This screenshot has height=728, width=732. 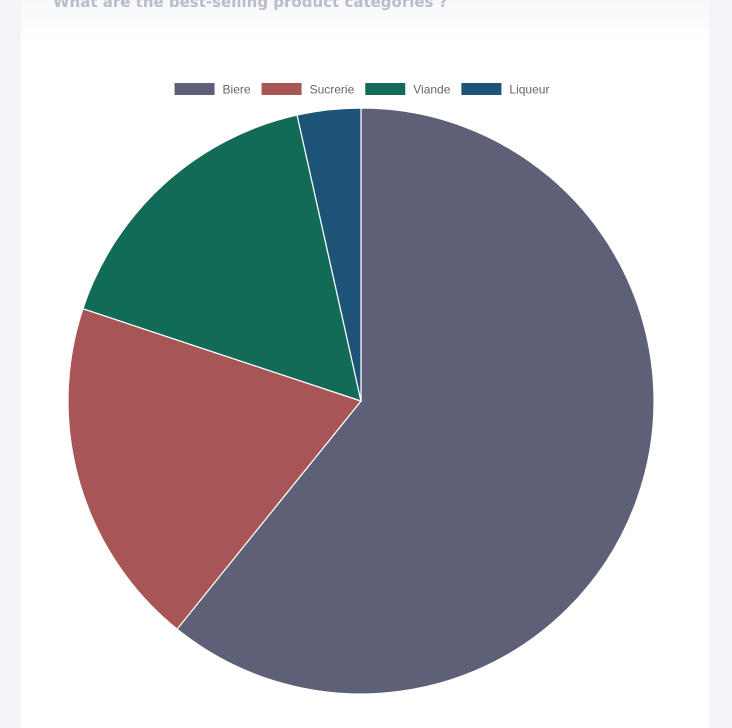 I want to click on chart-legend: Biere Sucrerie Viande Liqueur, so click(x=361, y=90).